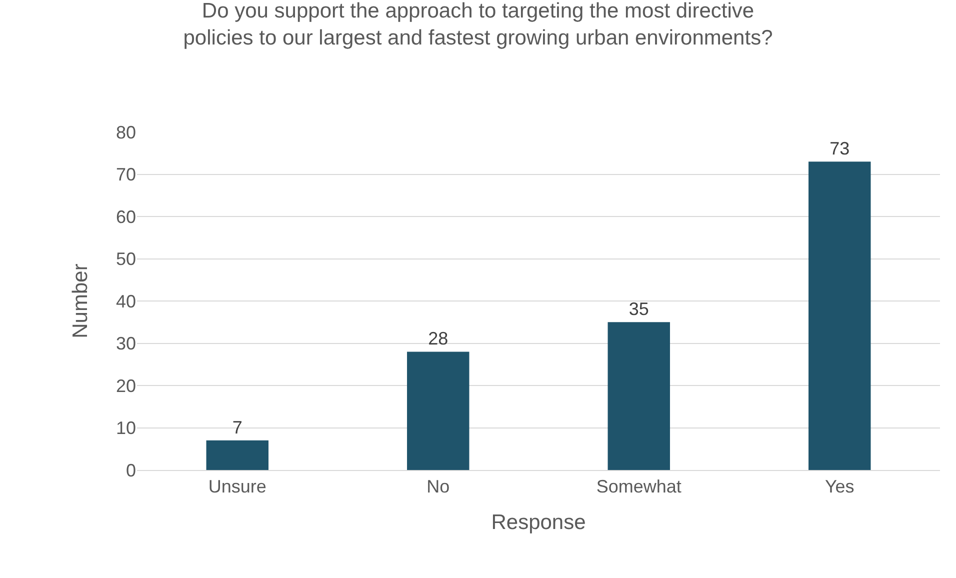 Image resolution: width=956 pixels, height=578 pixels. I want to click on data-label: 35, so click(638, 309).